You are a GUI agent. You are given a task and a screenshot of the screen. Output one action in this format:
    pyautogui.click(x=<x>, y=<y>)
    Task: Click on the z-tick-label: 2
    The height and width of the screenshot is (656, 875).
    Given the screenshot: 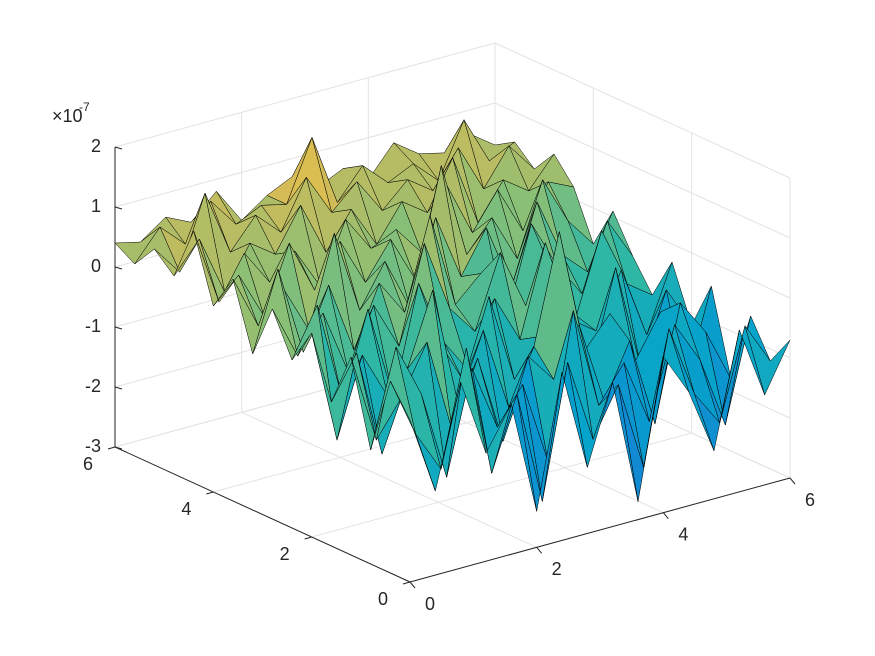 What is the action you would take?
    pyautogui.click(x=96, y=146)
    